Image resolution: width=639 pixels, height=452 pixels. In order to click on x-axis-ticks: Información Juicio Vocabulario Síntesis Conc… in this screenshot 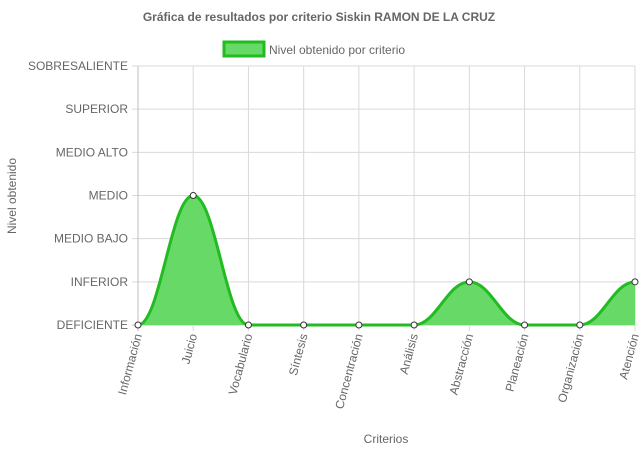, I will do `click(377, 371)`.